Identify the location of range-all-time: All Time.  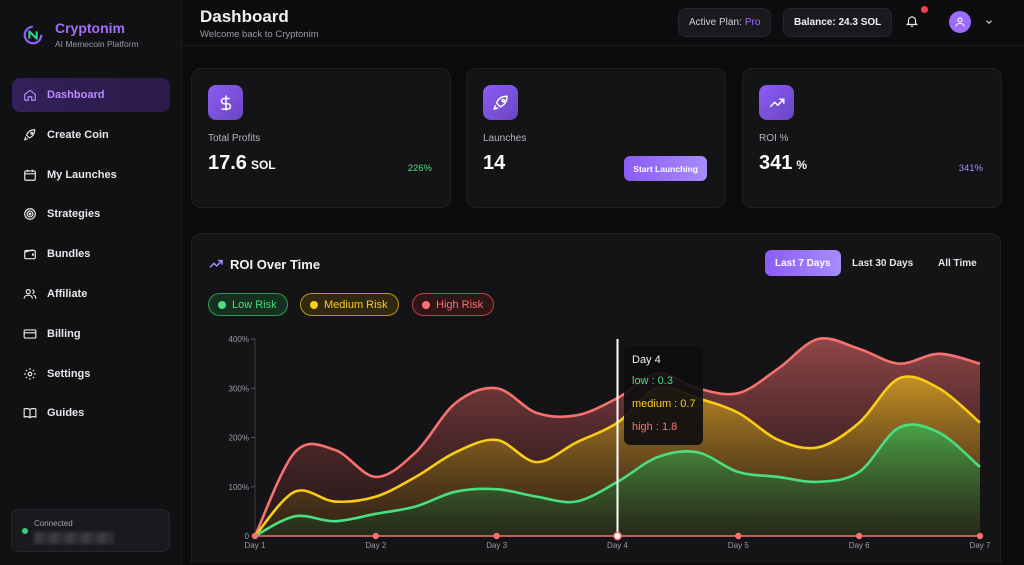
(957, 263).